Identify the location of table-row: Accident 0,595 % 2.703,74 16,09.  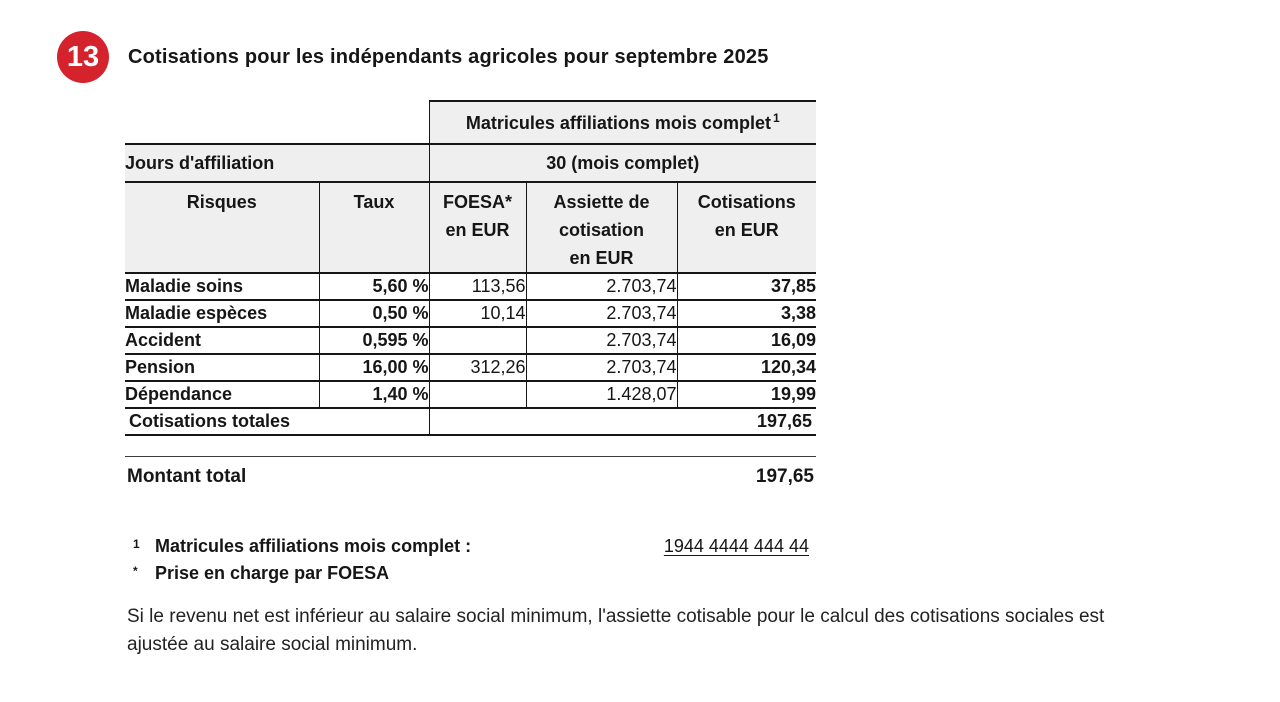
(471, 341).